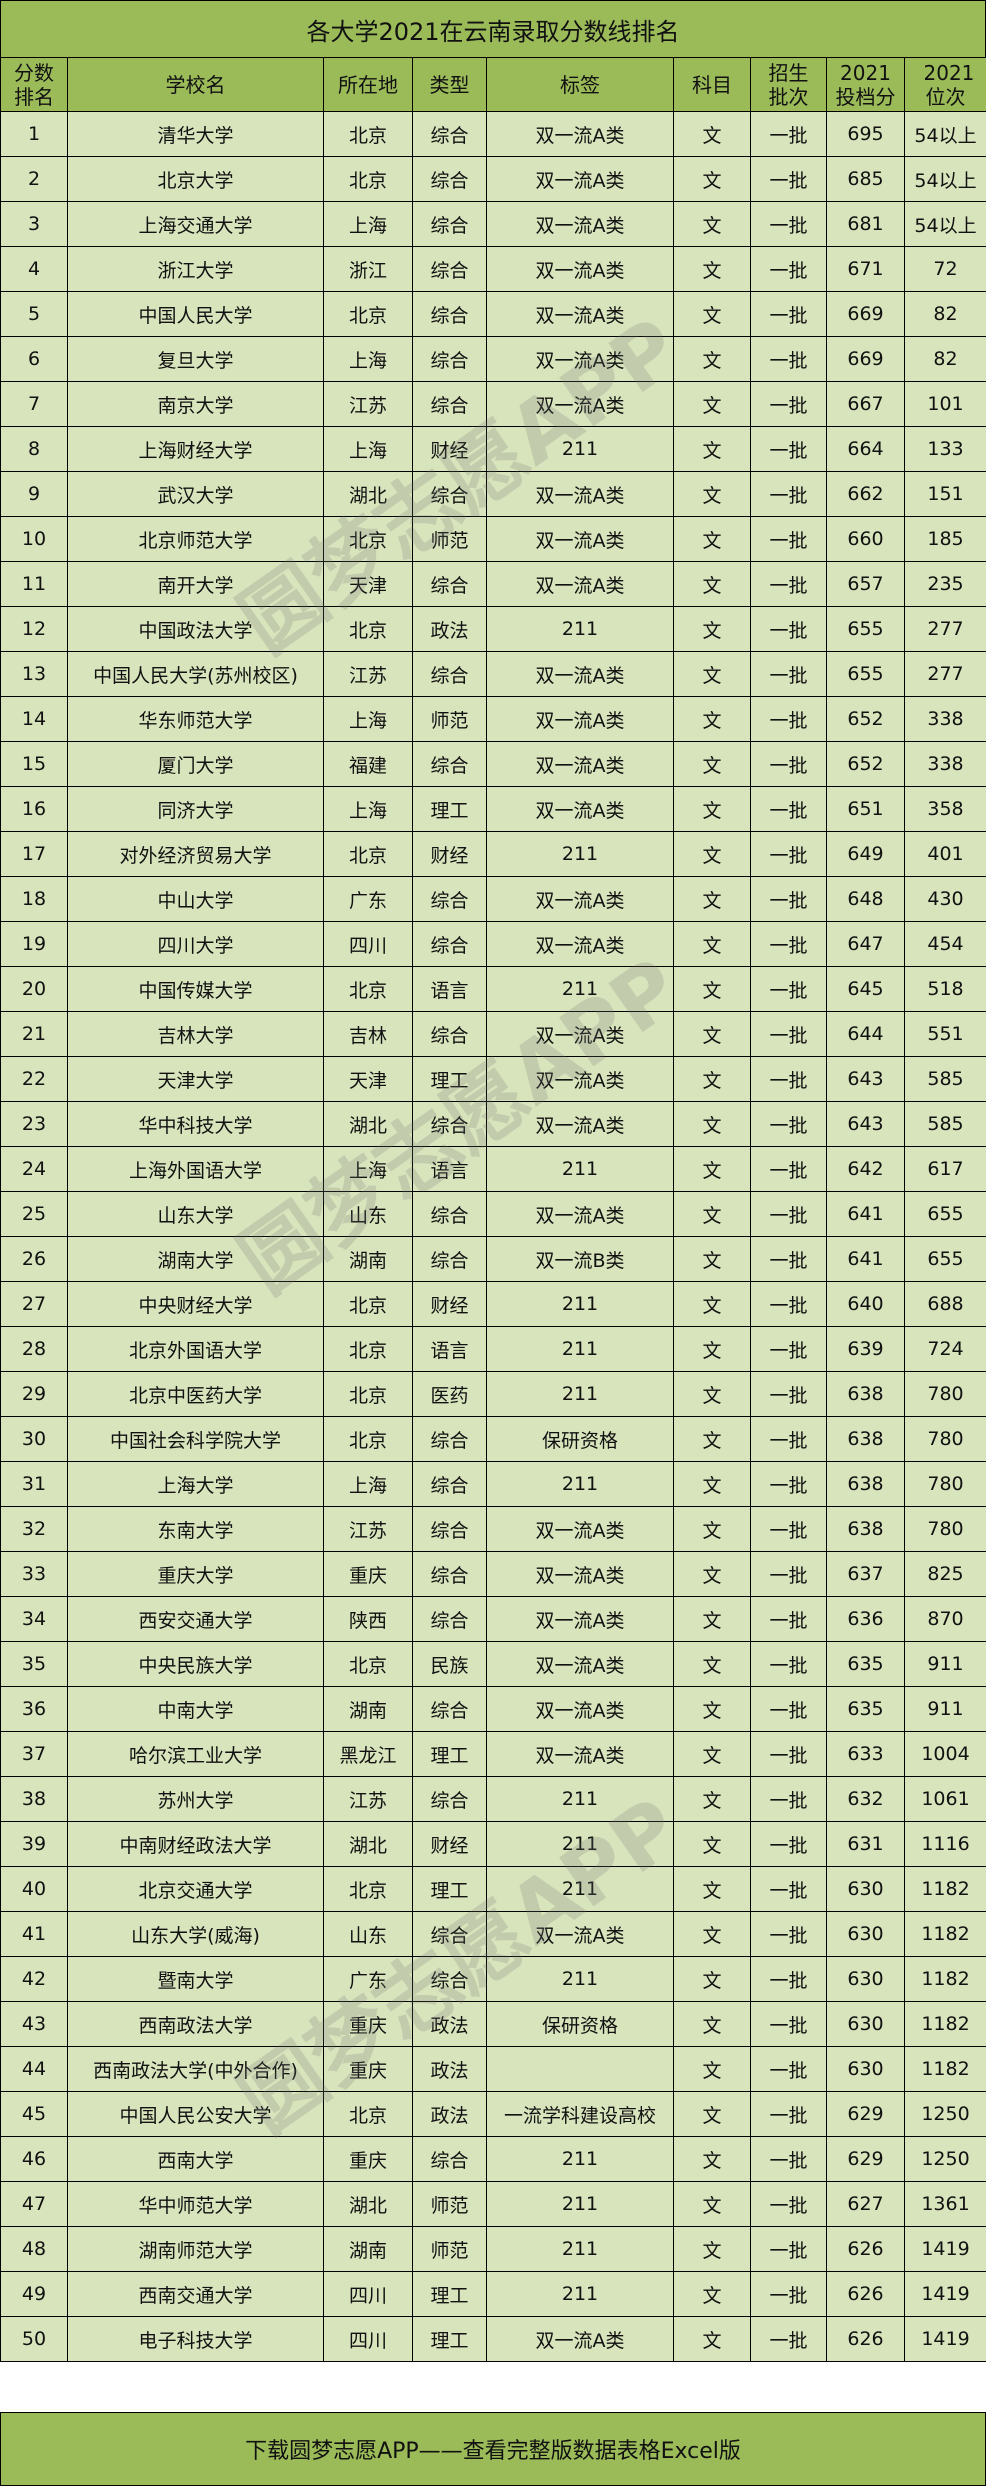 The width and height of the screenshot is (986, 2486). I want to click on tag-cell: 保研资格, so click(580, 2024).